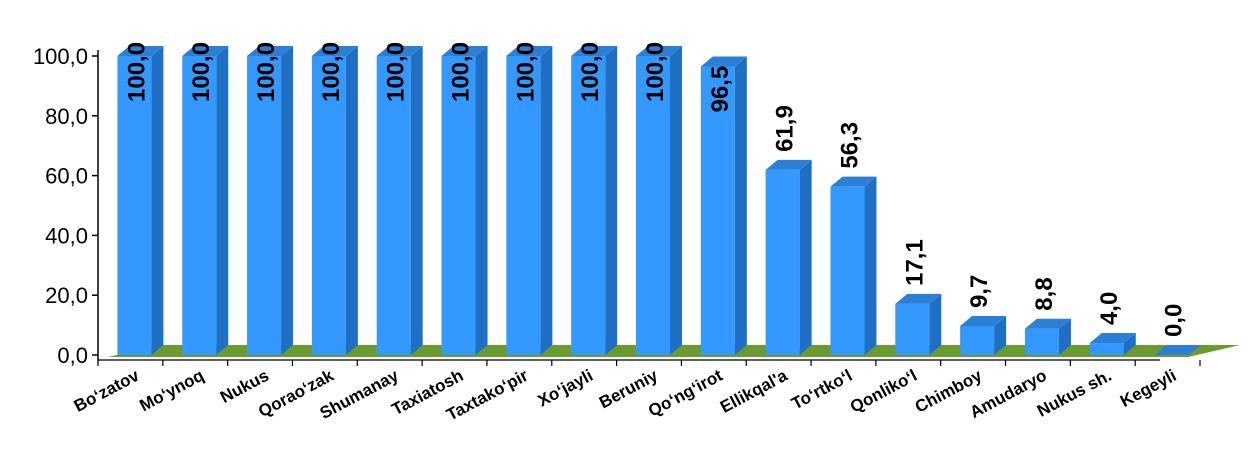 Image resolution: width=1254 pixels, height=473 pixels. I want to click on data-label: 61,9, so click(785, 128).